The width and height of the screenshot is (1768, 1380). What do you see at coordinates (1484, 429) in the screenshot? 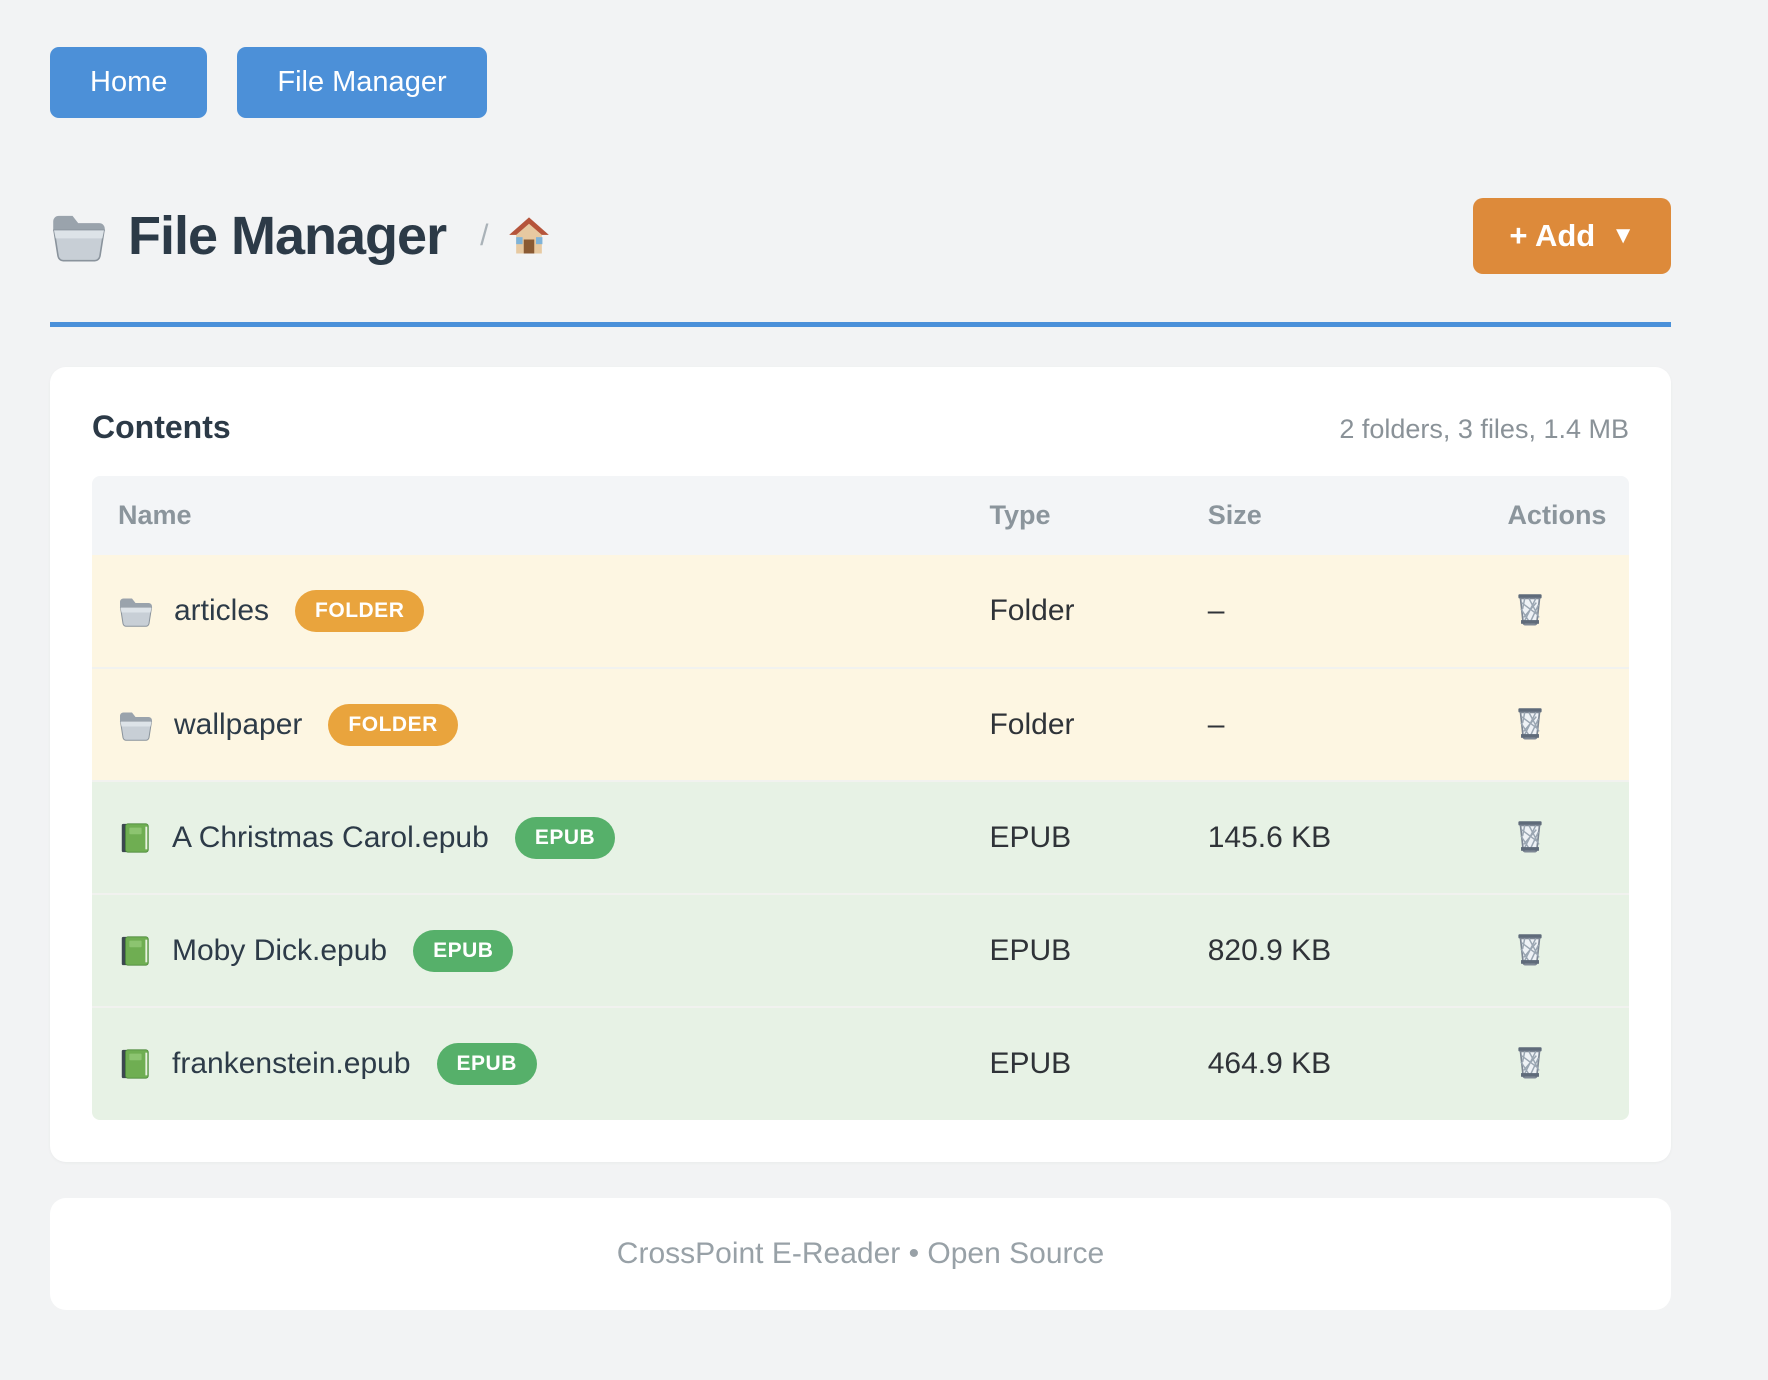
I see `contents-summary: 2 folders, 3 files, 1.4 MB` at bounding box center [1484, 429].